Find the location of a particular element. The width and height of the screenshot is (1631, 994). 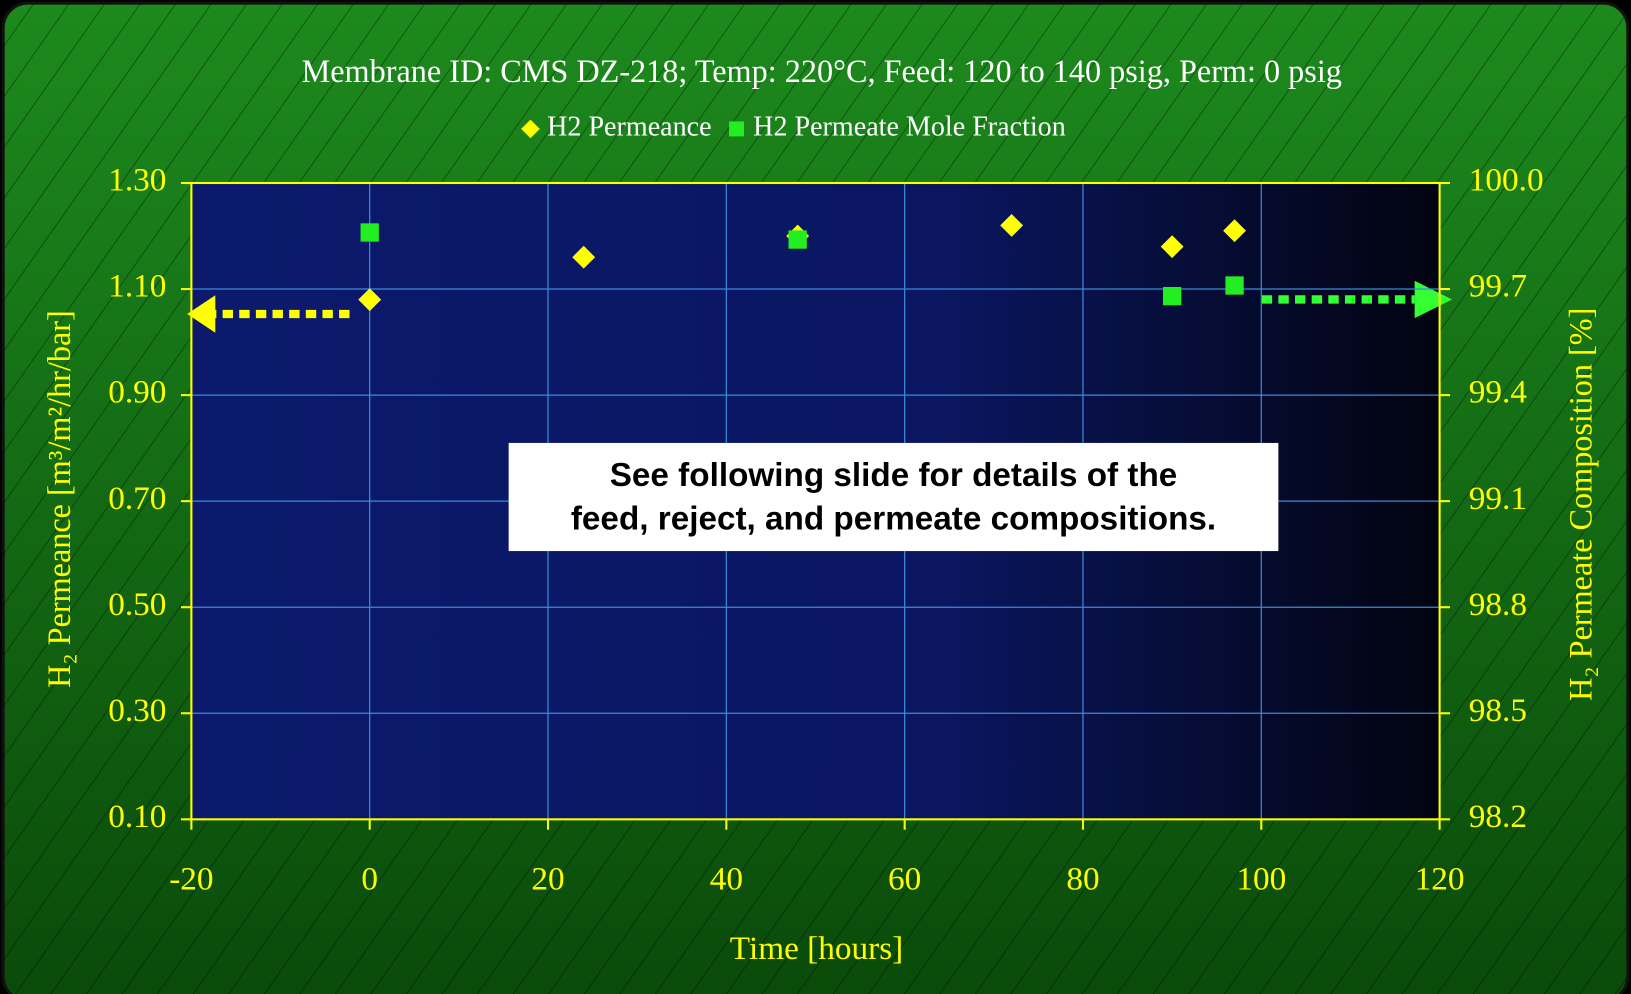

left-arrow is located at coordinates (268, 314).